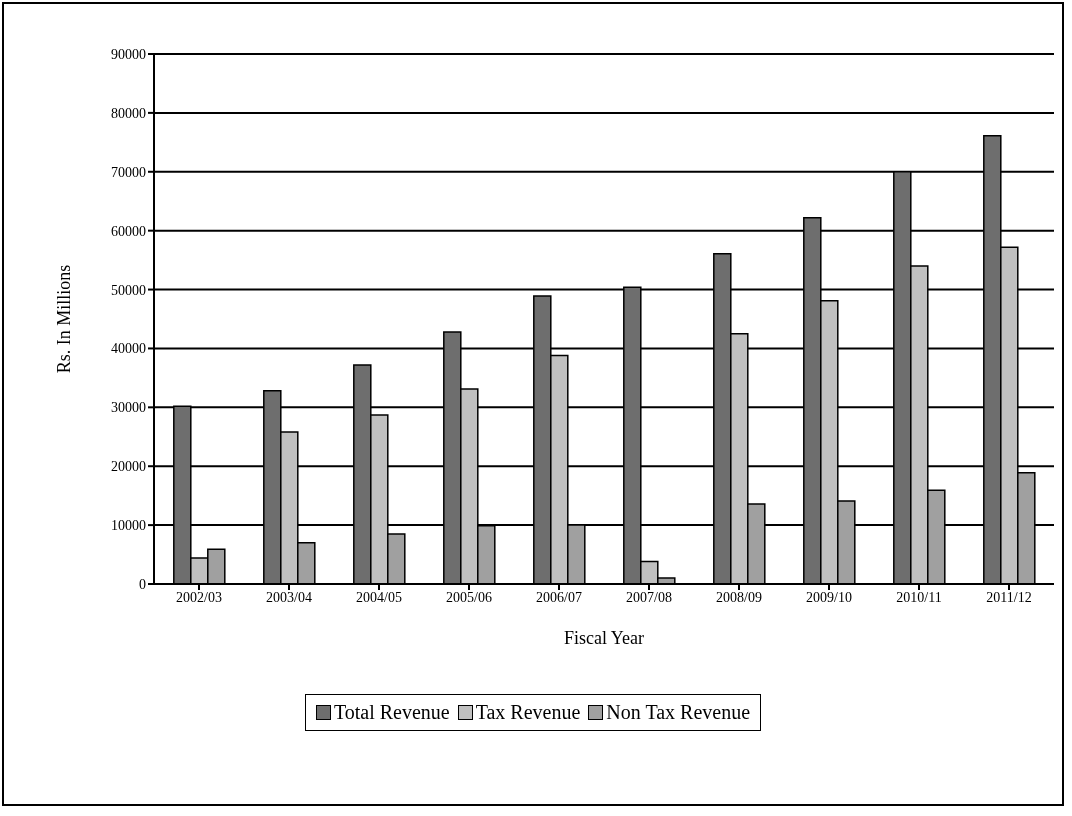 Image resolution: width=1072 pixels, height=816 pixels. Describe the element at coordinates (128, 467) in the screenshot. I see `y-tick-label: 20000` at that location.